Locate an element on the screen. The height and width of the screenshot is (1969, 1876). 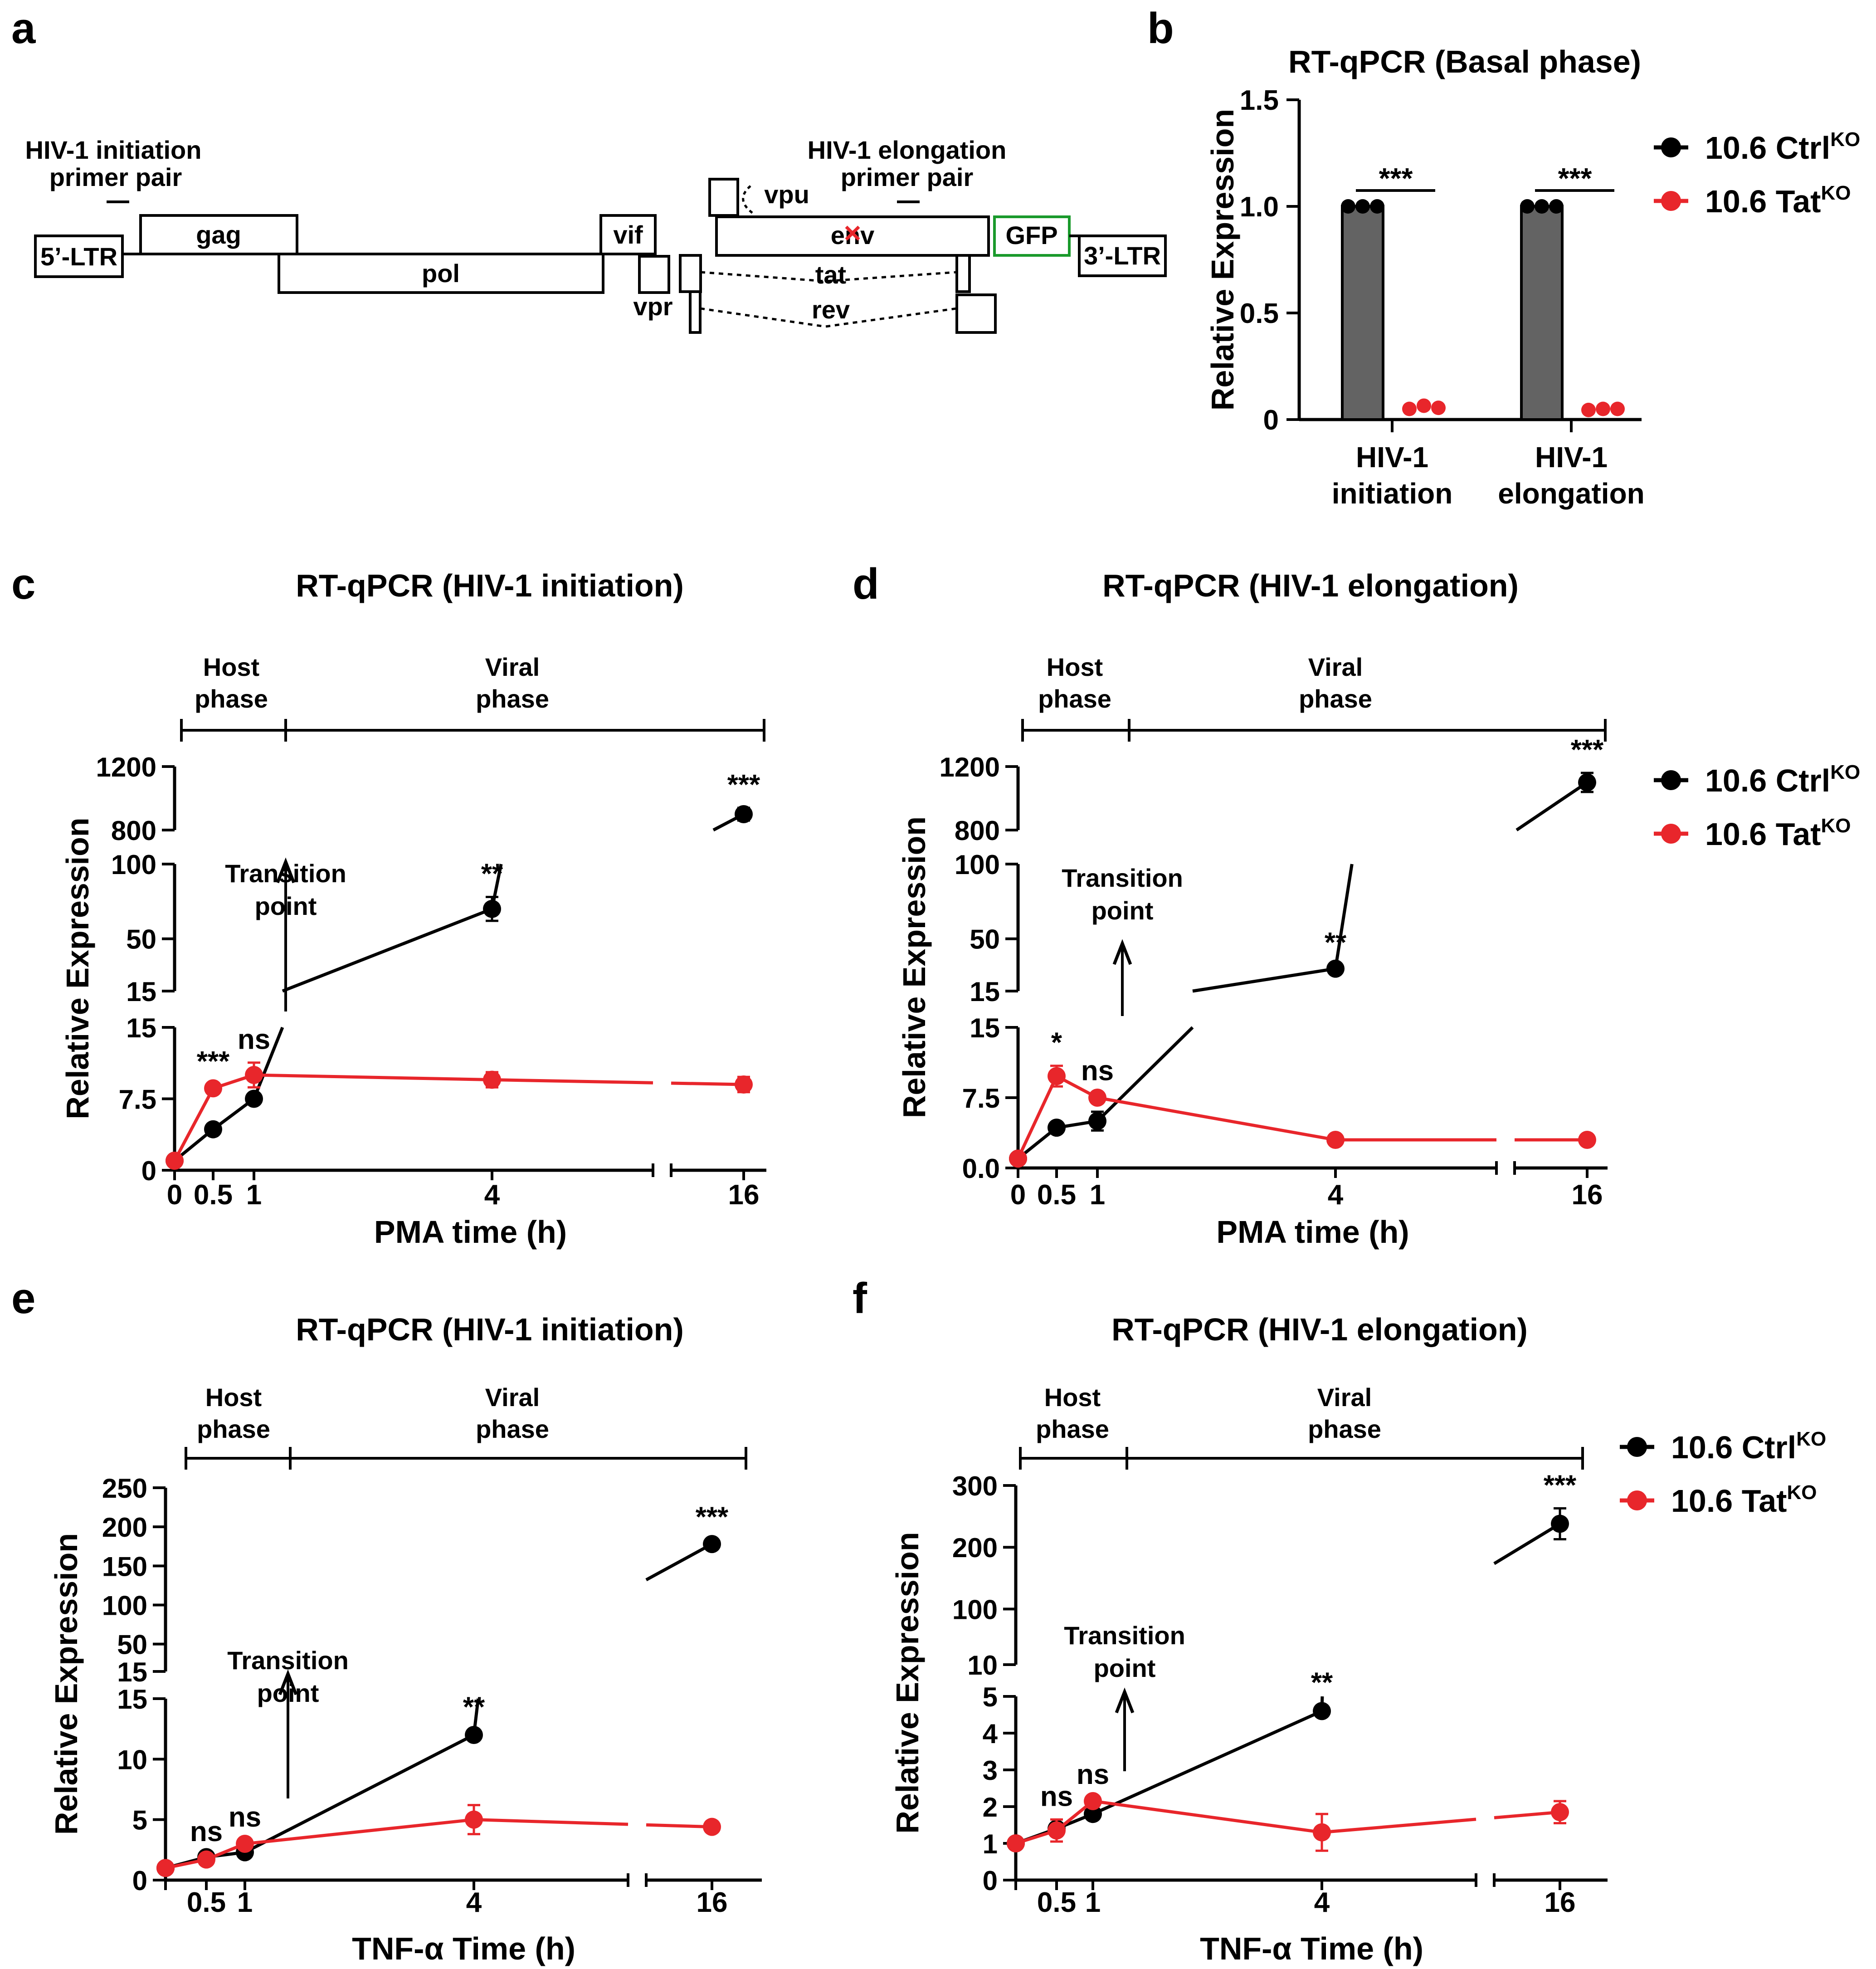
x-tick-label: 0.5 is located at coordinates (213, 1195).